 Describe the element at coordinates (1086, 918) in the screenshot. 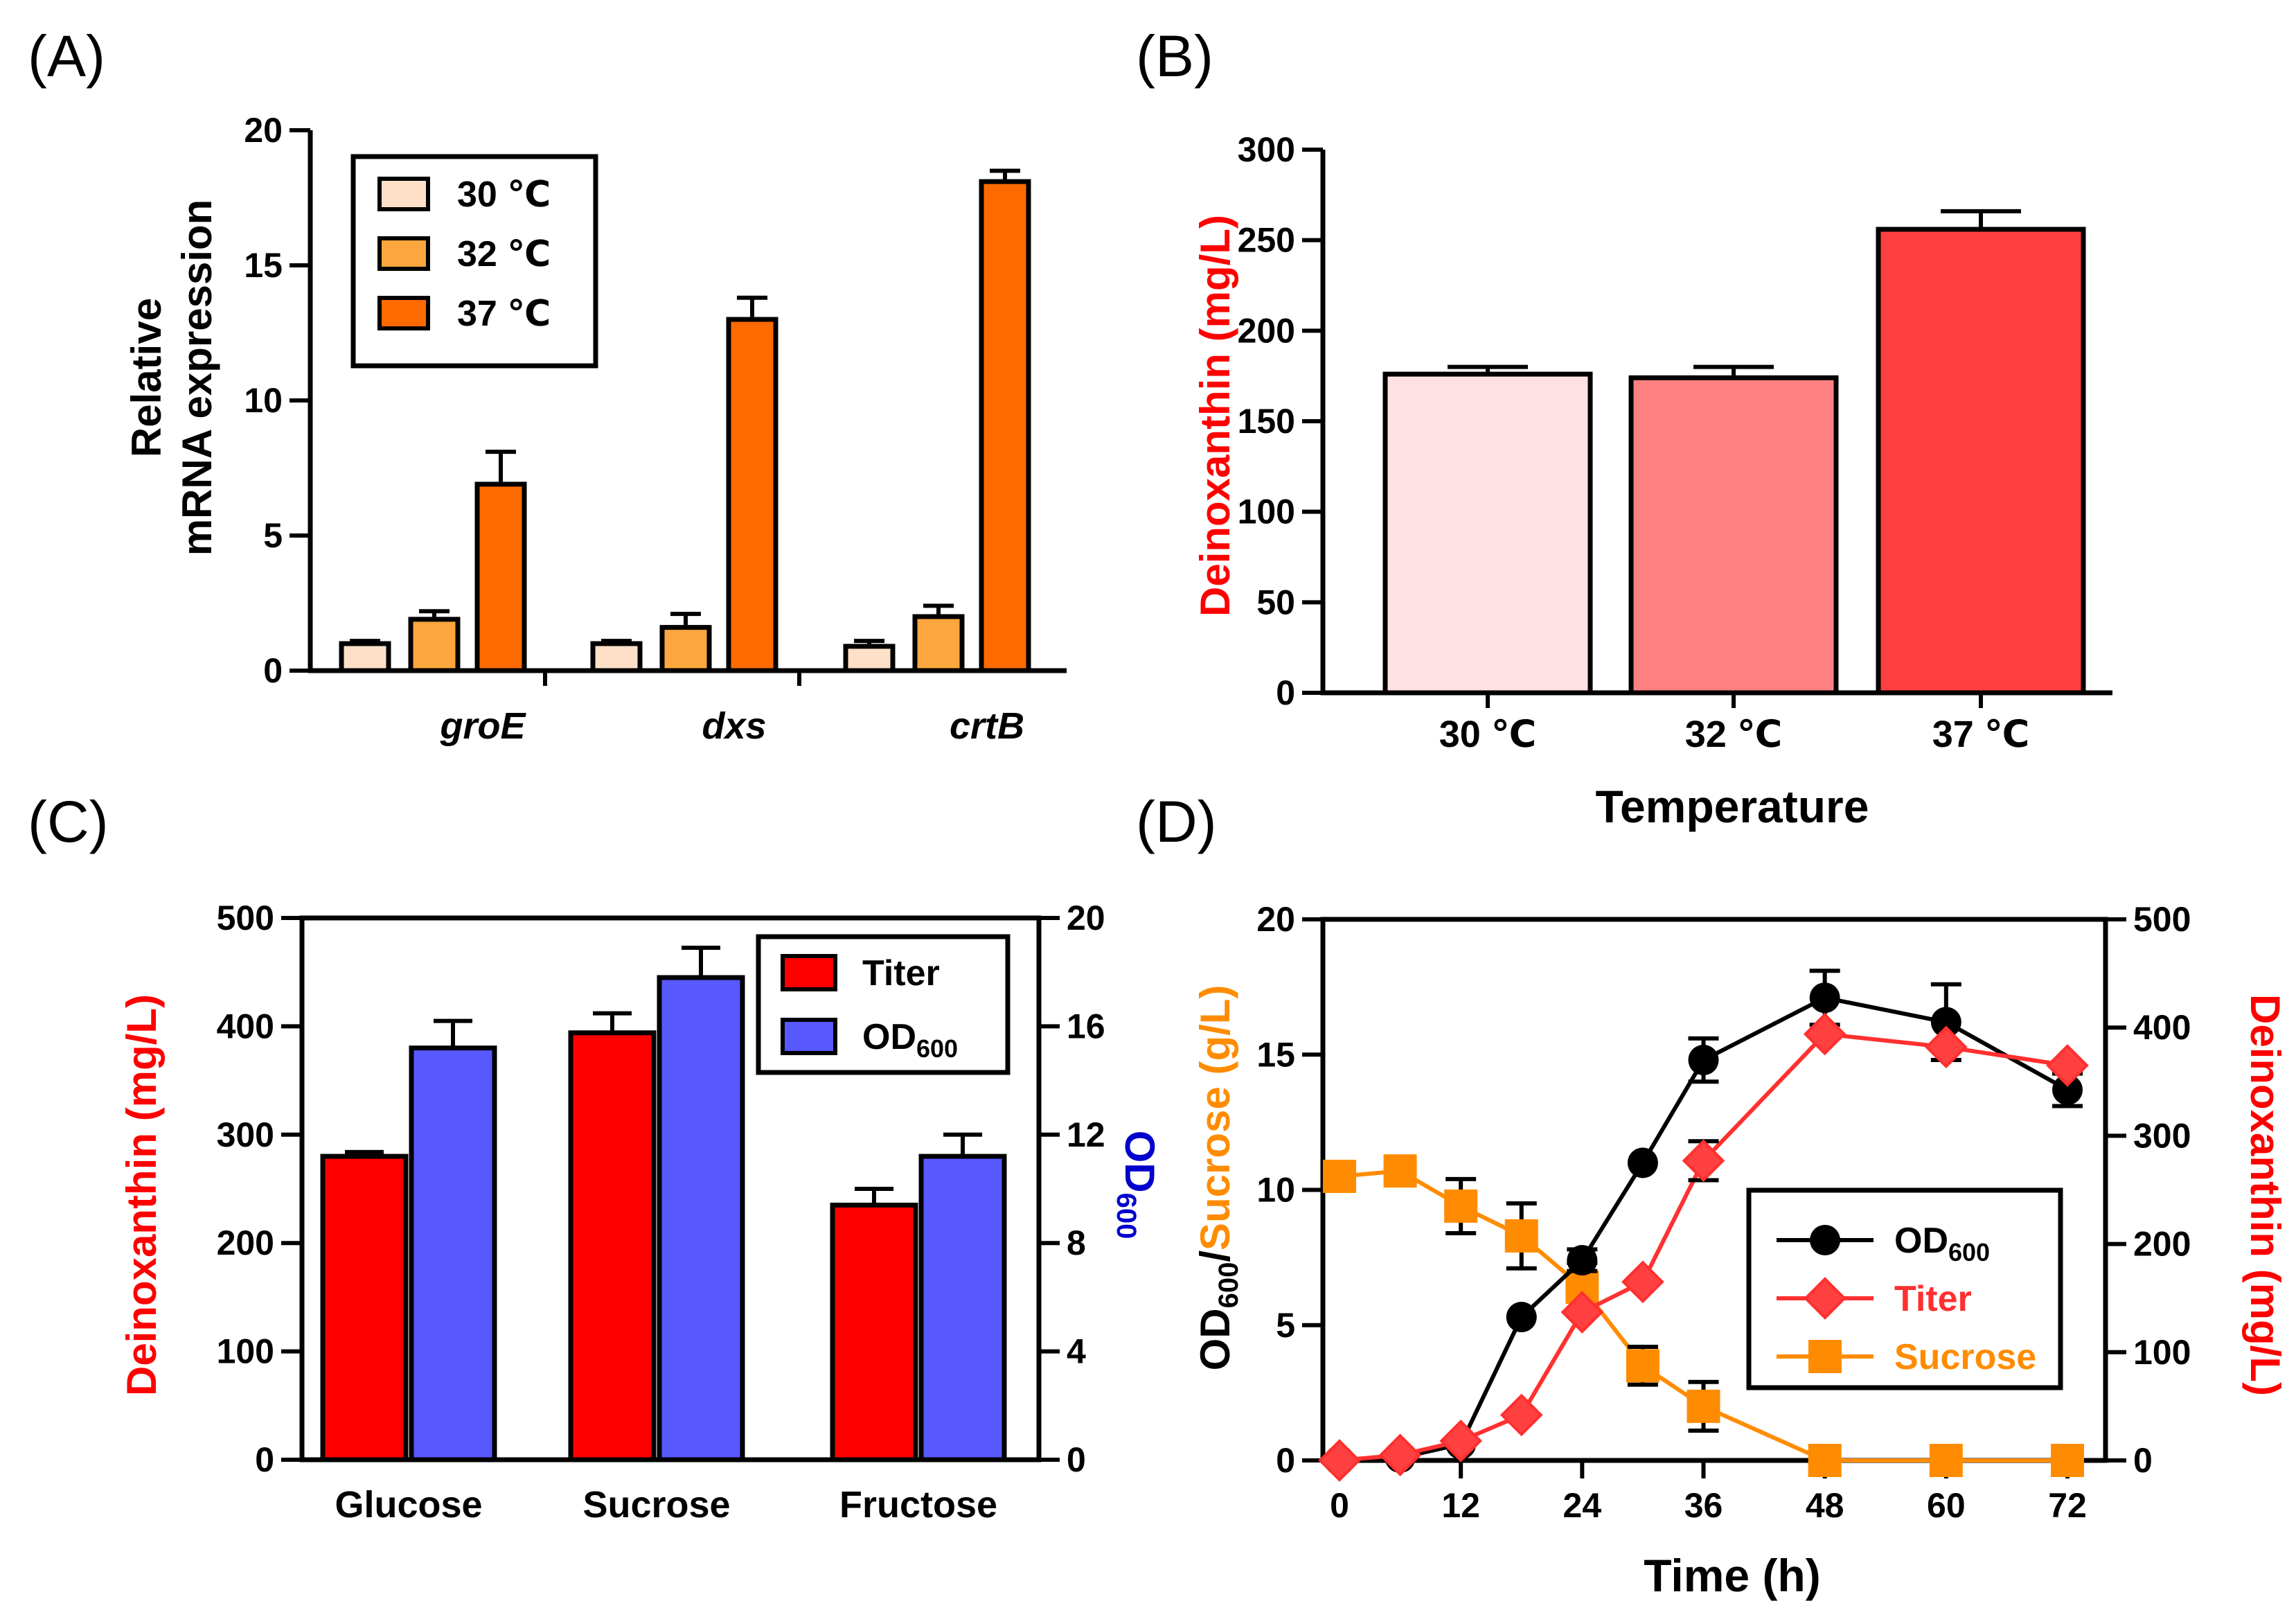

I see `panel-c-y2tick-label: 20` at that location.